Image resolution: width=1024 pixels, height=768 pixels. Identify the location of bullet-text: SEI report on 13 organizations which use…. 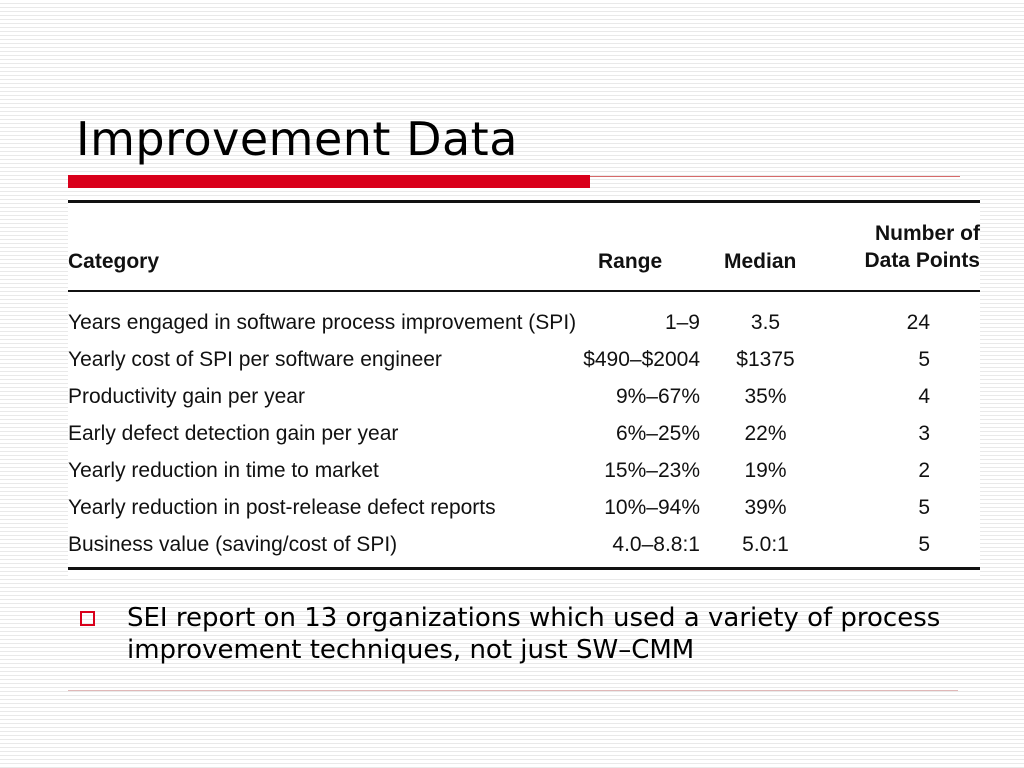
(534, 634).